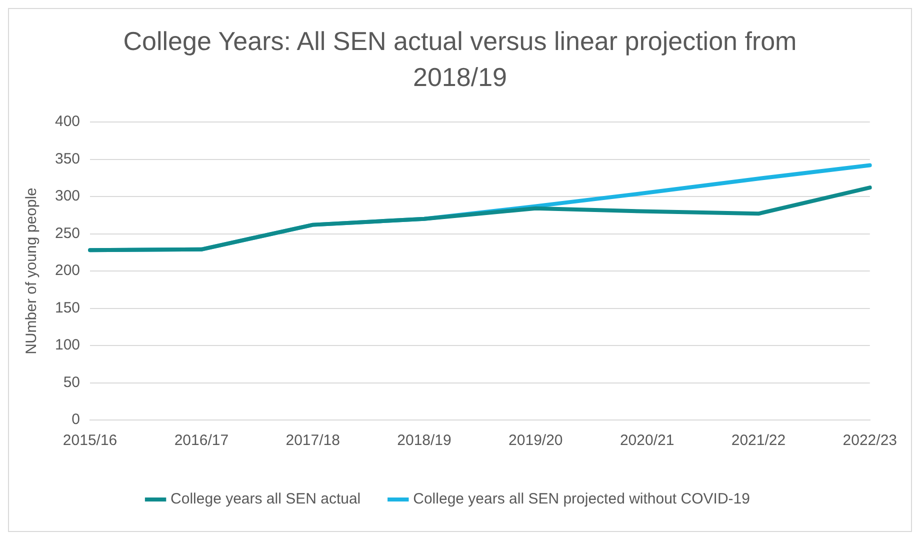 This screenshot has height=540, width=920. Describe the element at coordinates (67, 121) in the screenshot. I see `y-tick-label: 400` at that location.